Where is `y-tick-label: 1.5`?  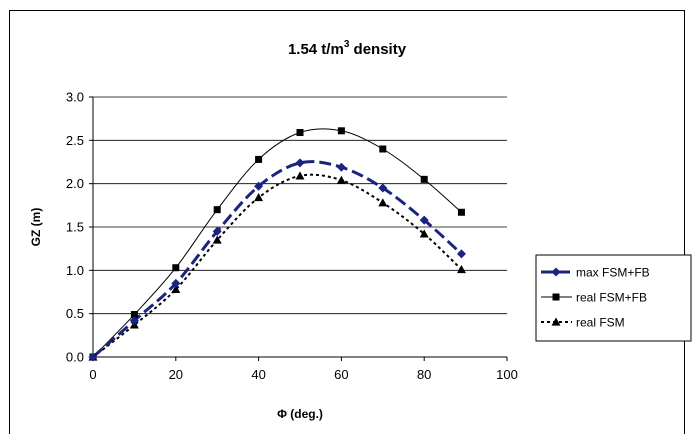
y-tick-label: 1.5 is located at coordinates (75, 227).